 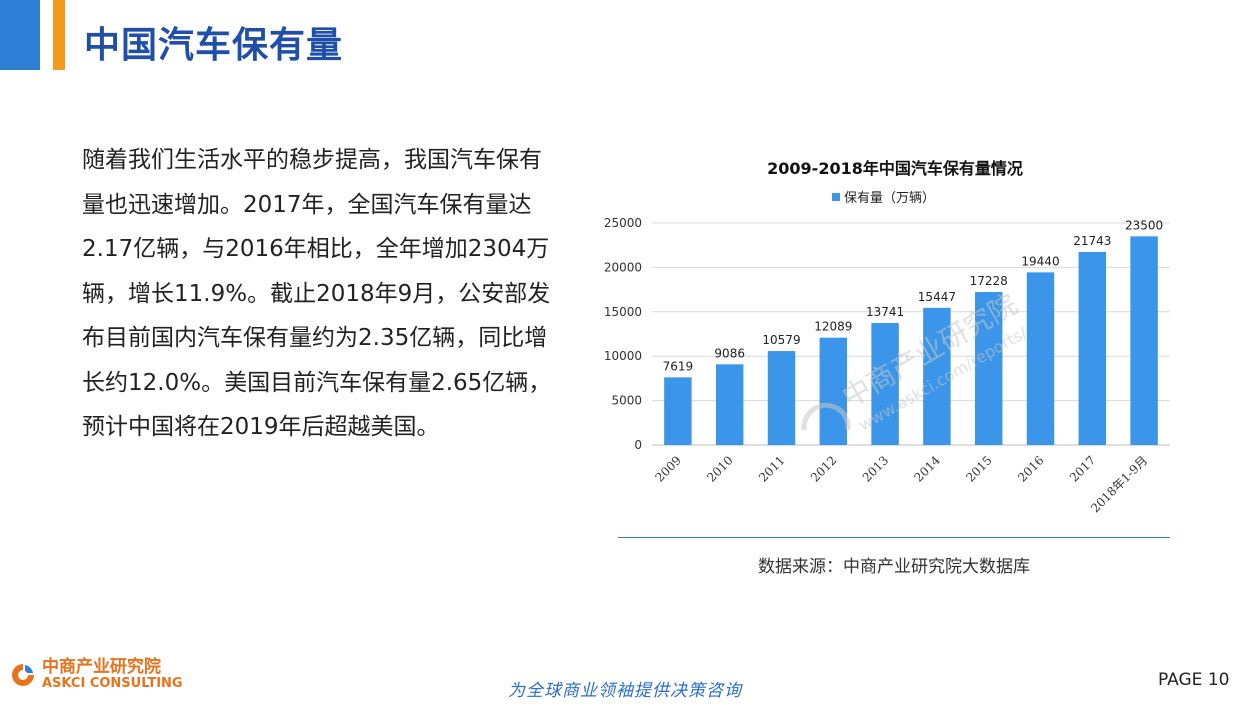 I want to click on footer-slogan: 为全球商业领袖提供决策咨询, so click(x=625, y=691).